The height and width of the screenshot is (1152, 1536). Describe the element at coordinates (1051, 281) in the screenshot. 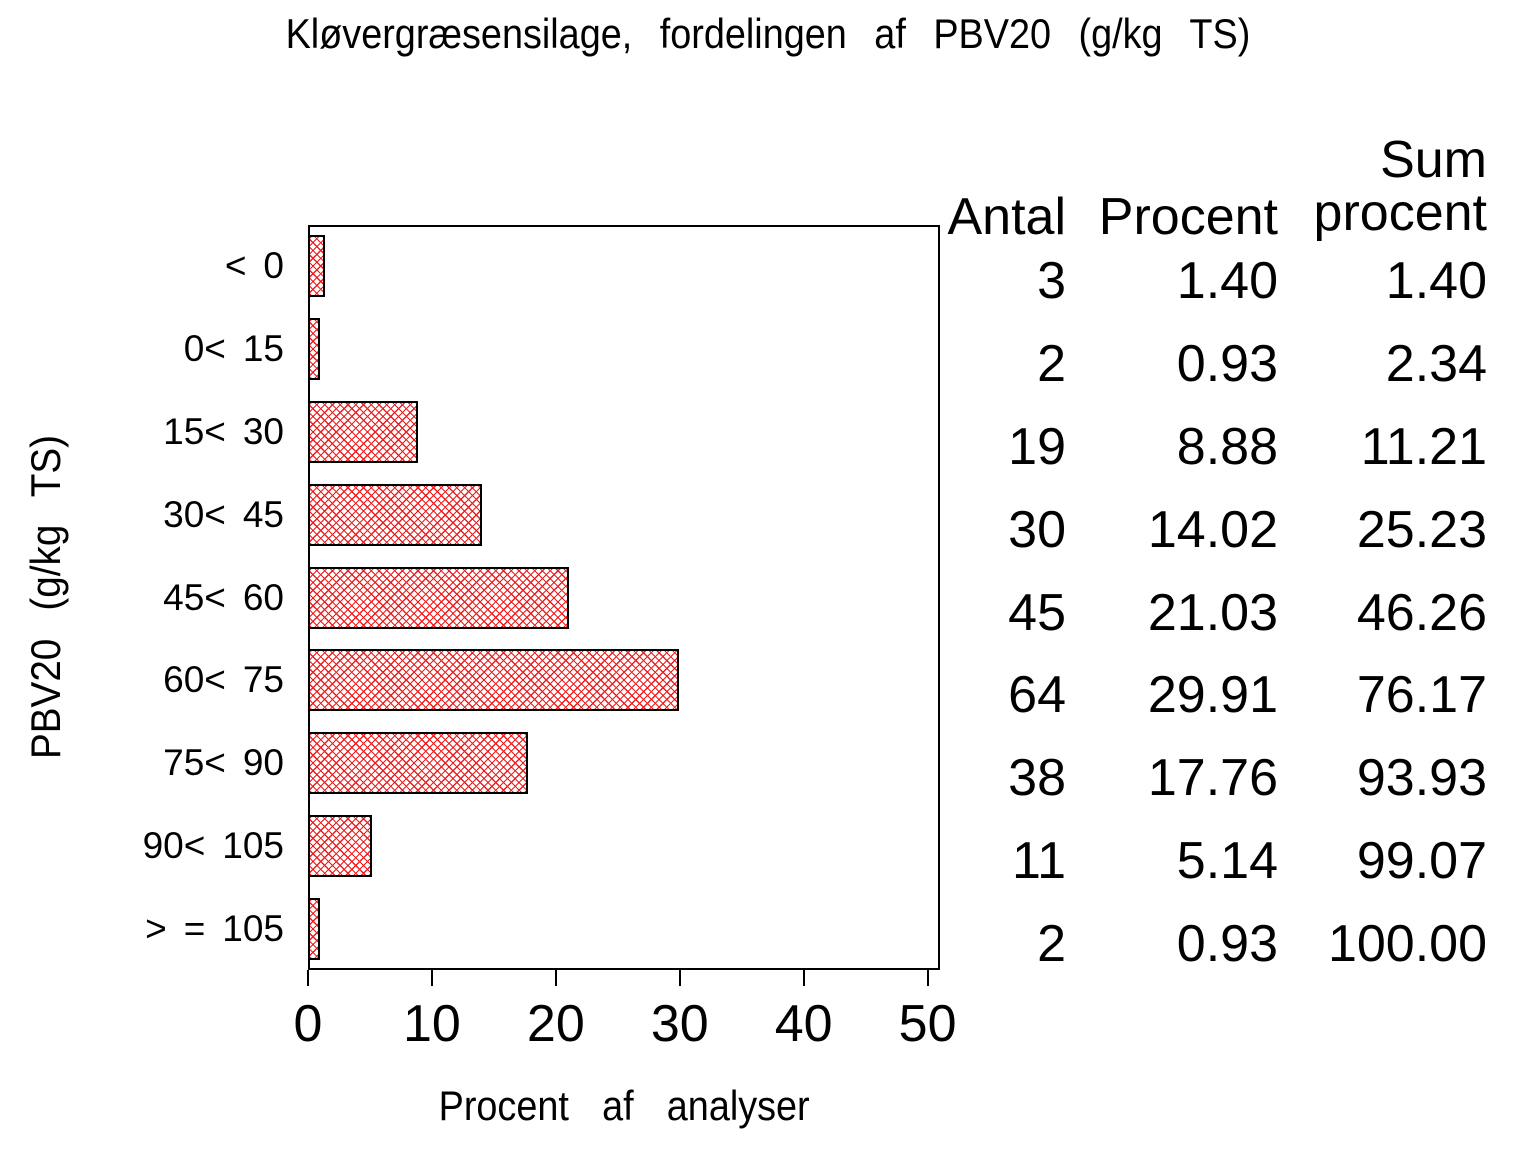

I see `table-cell-antal: 3` at that location.